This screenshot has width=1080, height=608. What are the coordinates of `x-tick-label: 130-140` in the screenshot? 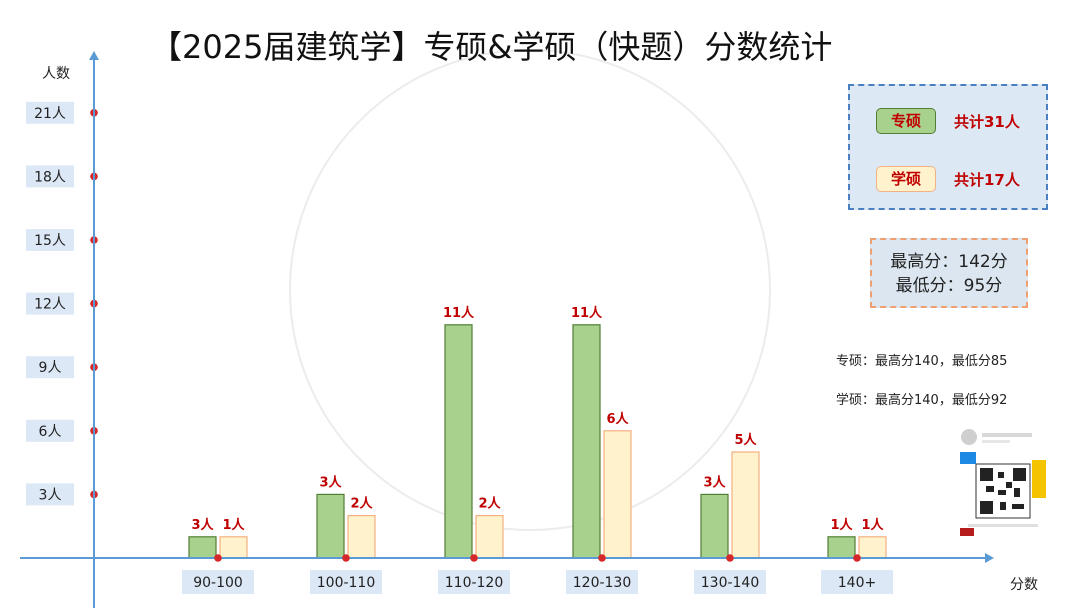 It's located at (730, 583).